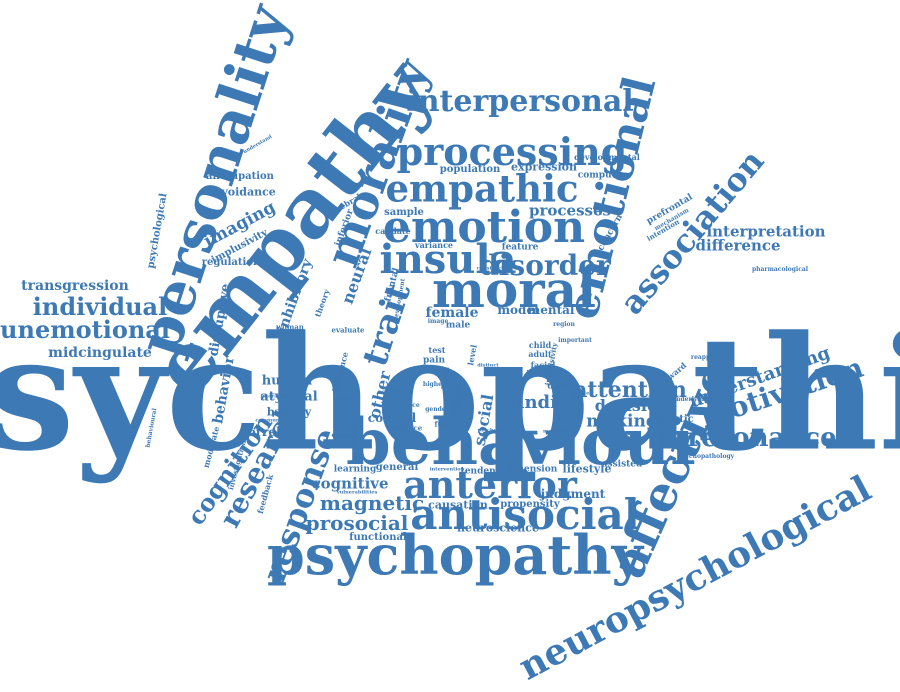  What do you see at coordinates (355, 469) in the screenshot?
I see `cloud-word-learning: learning` at bounding box center [355, 469].